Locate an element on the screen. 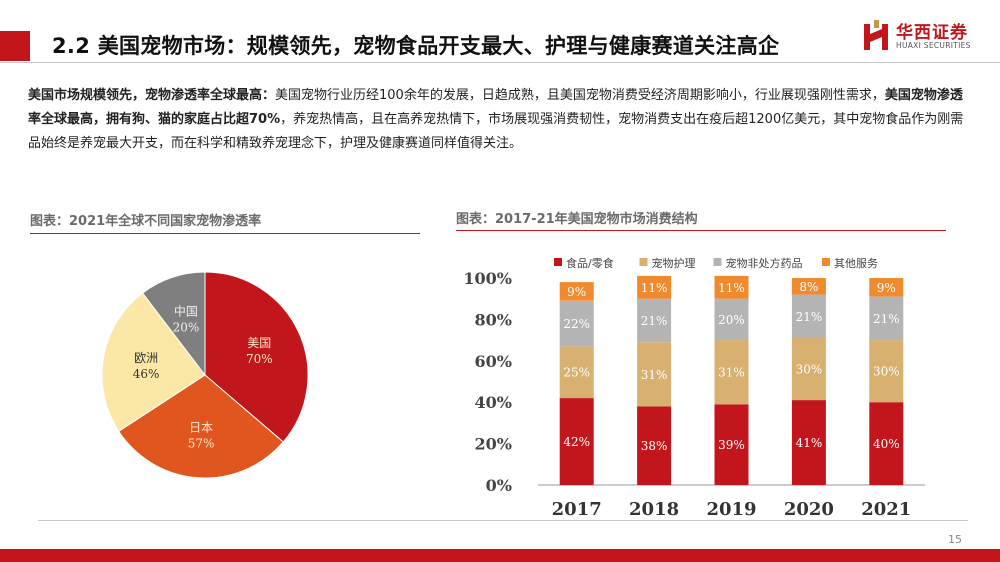 The height and width of the screenshot is (562, 1000). bar-figure-title: 图表：2017-21年美国宠物市场消费结构 is located at coordinates (577, 219).